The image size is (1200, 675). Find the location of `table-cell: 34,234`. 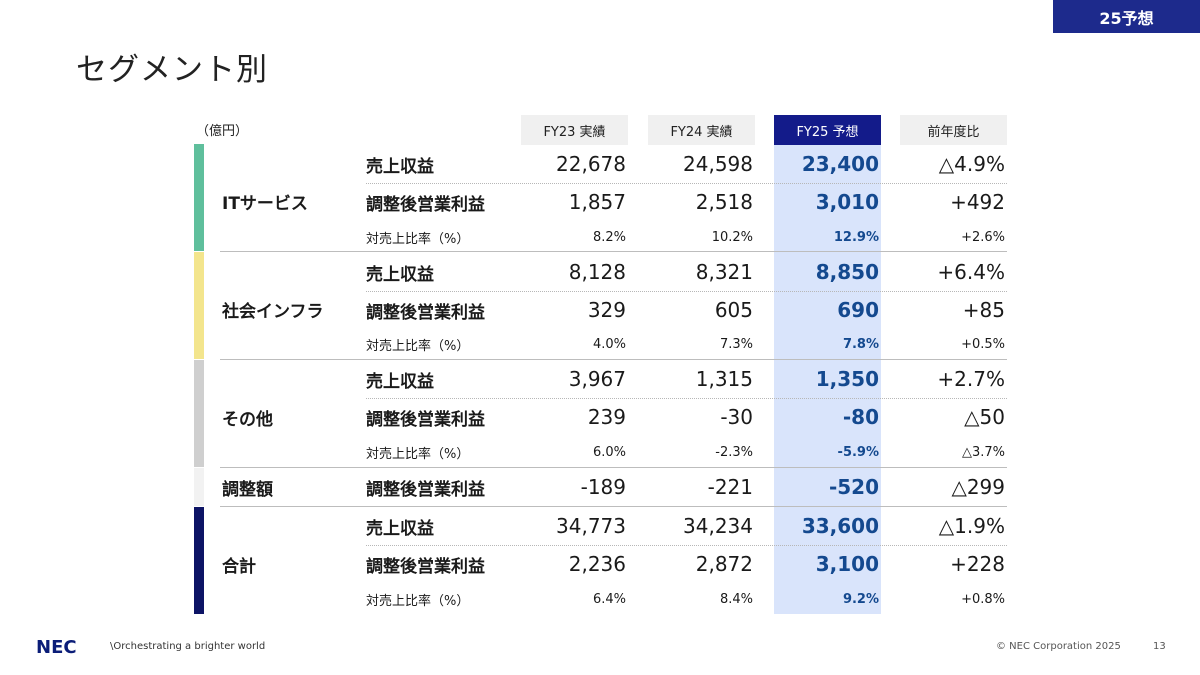

table-cell: 34,234 is located at coordinates (718, 526).